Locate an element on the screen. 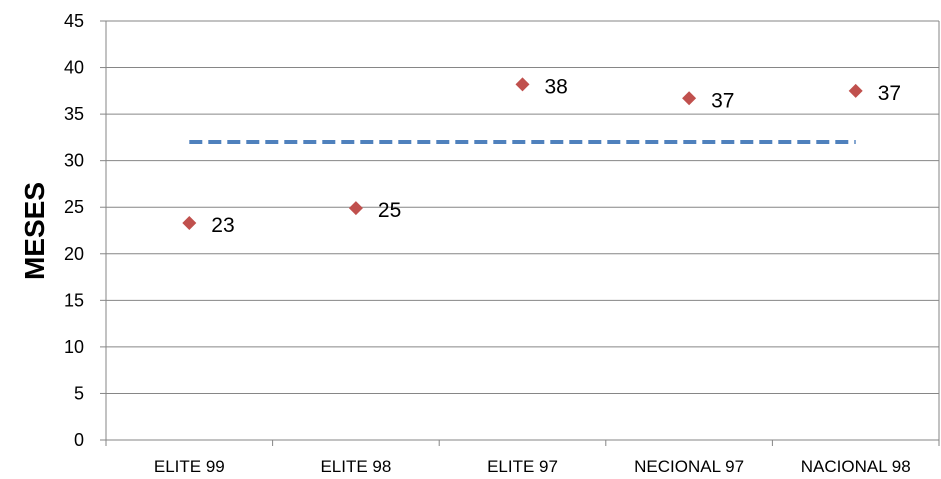  data-label: 25 is located at coordinates (389, 210).